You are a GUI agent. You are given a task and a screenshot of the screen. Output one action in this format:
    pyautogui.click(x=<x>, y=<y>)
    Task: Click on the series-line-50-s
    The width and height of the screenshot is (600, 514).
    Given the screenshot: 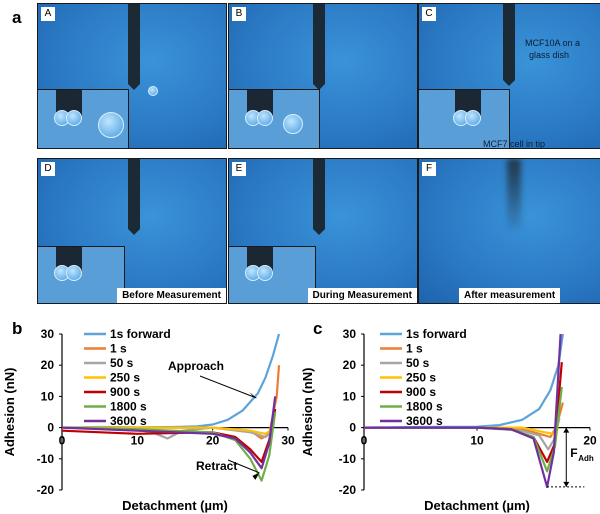 What is the action you would take?
    pyautogui.click(x=462, y=434)
    